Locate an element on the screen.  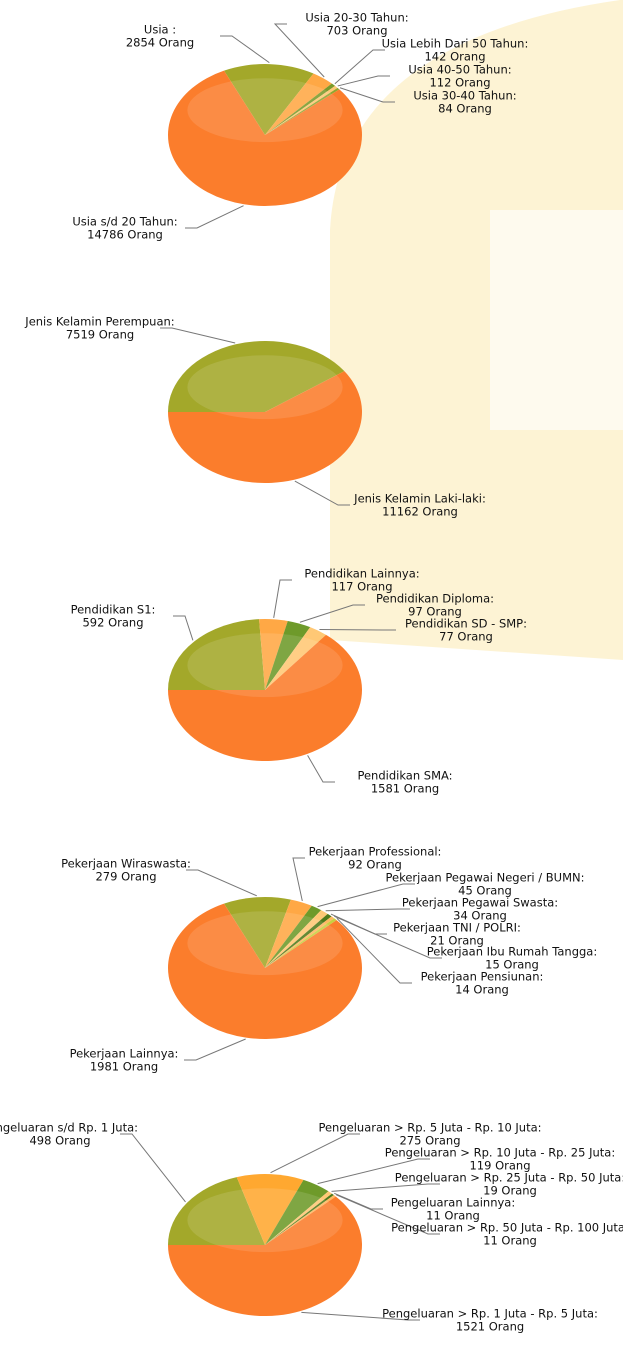
slice-label: Pendidikan SMA: is located at coordinates (404, 776).